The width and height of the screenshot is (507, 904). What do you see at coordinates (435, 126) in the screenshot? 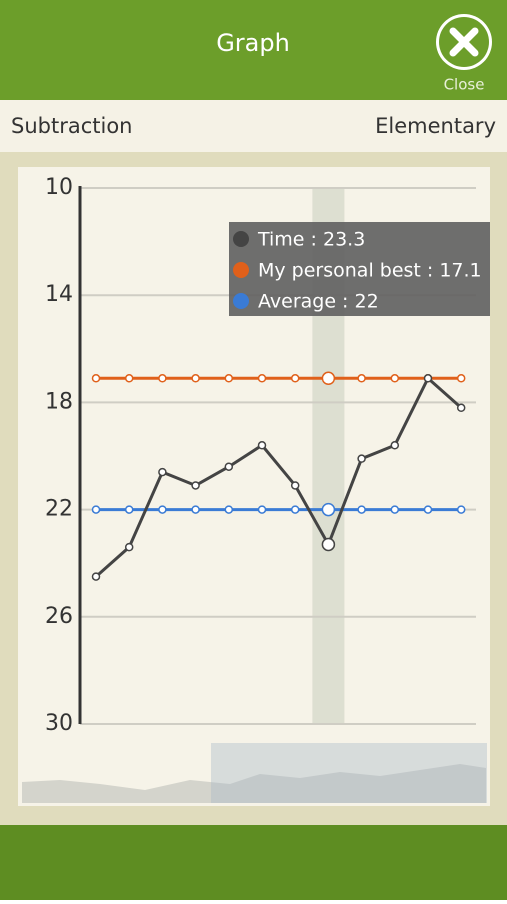
I see `subheader-right: Elementary` at bounding box center [435, 126].